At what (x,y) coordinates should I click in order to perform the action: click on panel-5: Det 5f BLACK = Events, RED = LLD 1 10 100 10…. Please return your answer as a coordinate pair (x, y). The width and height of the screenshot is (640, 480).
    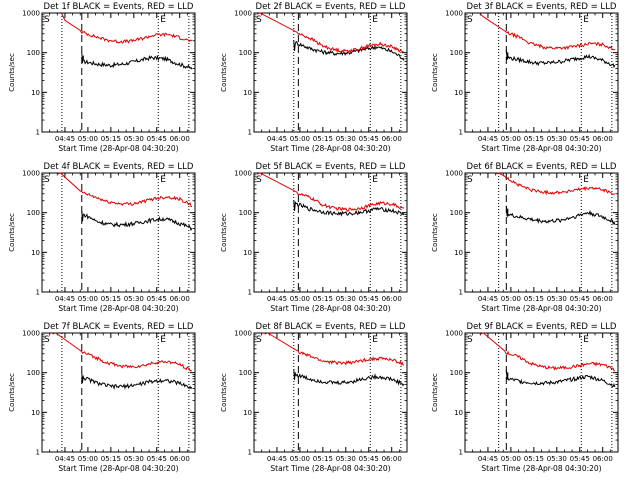
    Looking at the image, I should click on (314, 237).